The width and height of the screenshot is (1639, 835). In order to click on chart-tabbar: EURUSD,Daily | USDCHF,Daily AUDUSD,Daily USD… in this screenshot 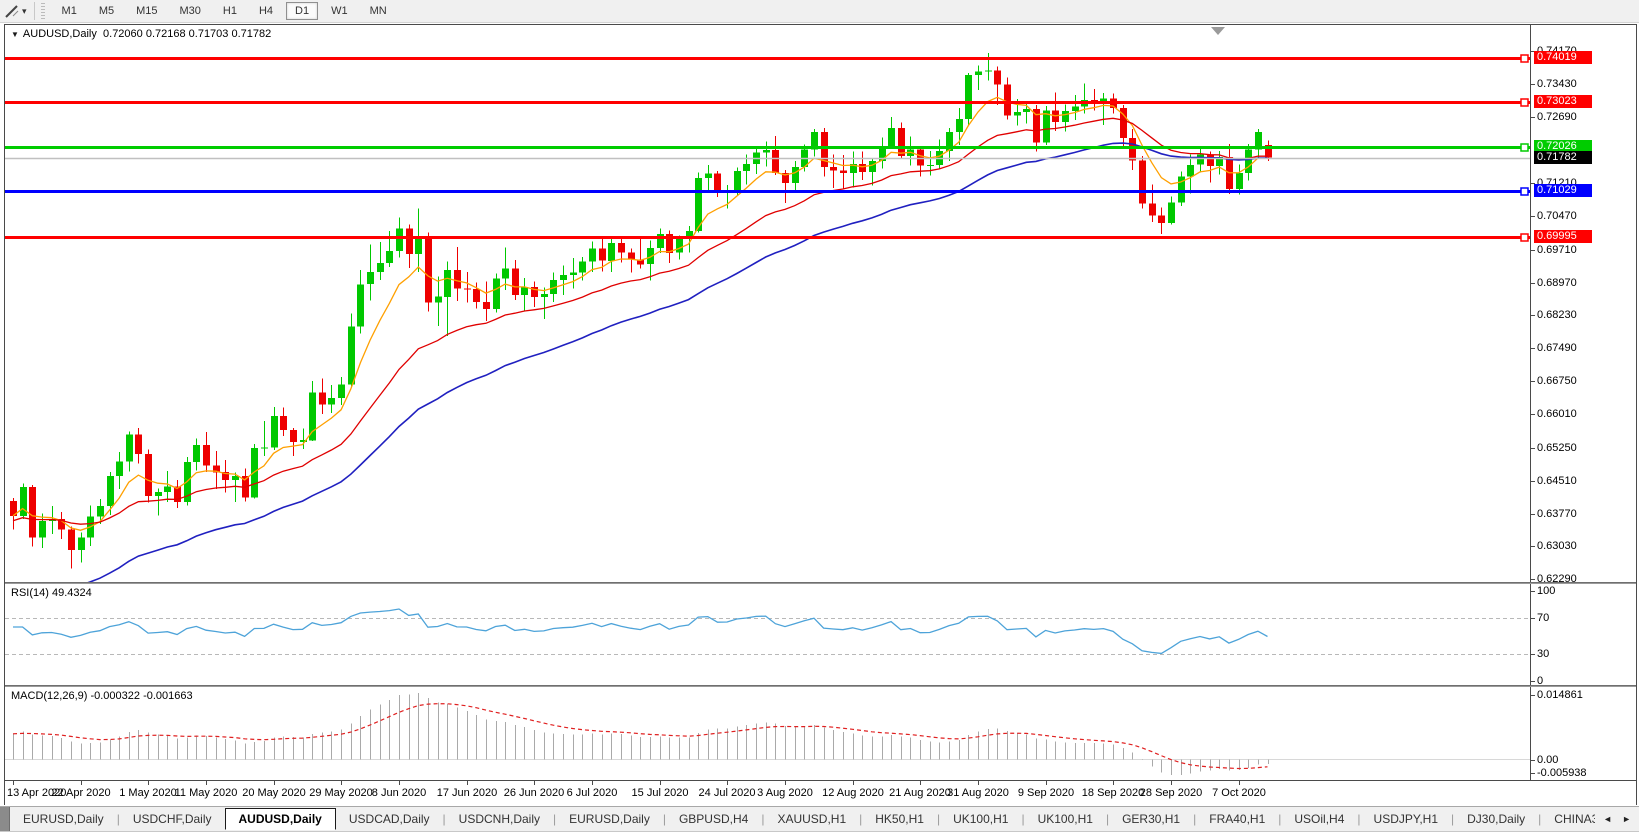, I will do `click(819, 819)`.